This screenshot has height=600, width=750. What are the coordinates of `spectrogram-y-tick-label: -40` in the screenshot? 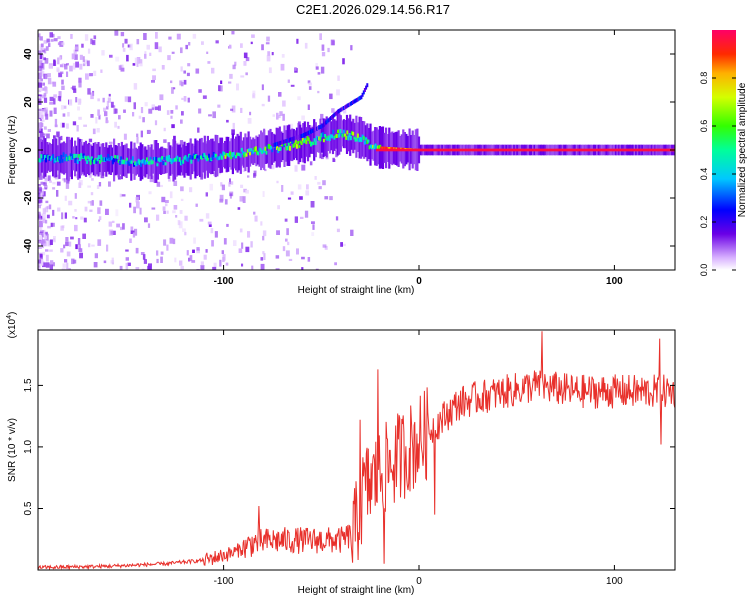 It's located at (28, 245).